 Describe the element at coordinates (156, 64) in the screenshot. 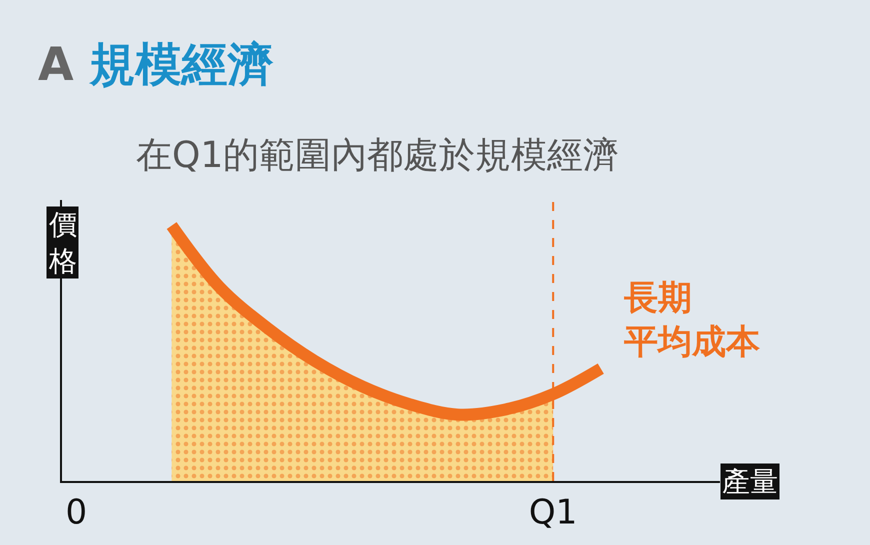

I see `chart-title: A 規模經濟` at that location.